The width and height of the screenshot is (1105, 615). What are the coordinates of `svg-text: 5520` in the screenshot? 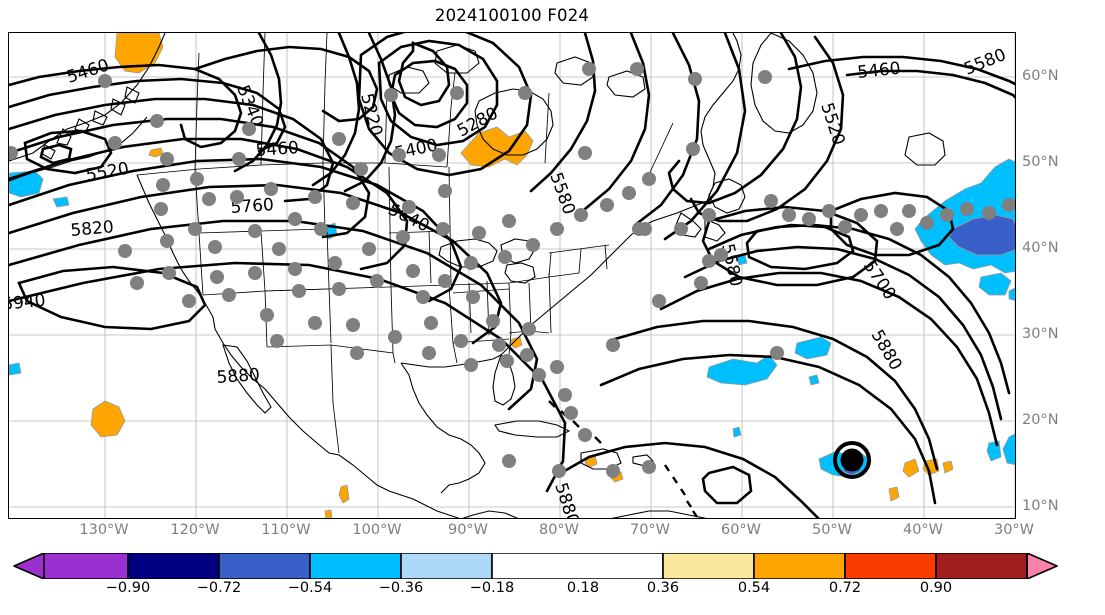 It's located at (832, 123).